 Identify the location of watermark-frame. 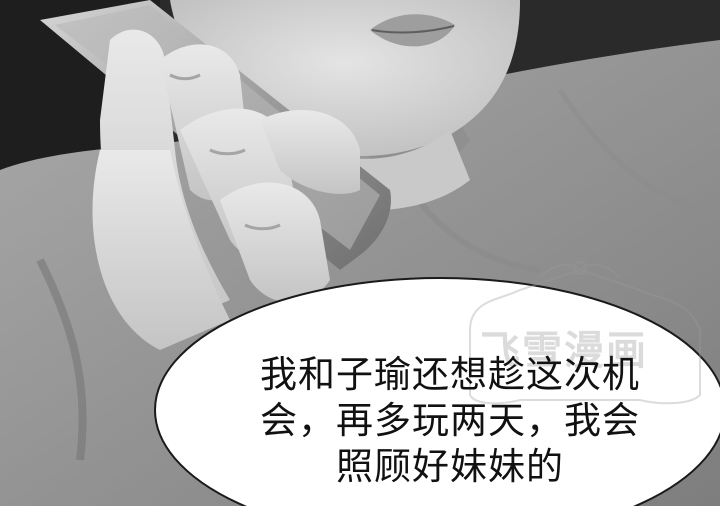
(585, 333).